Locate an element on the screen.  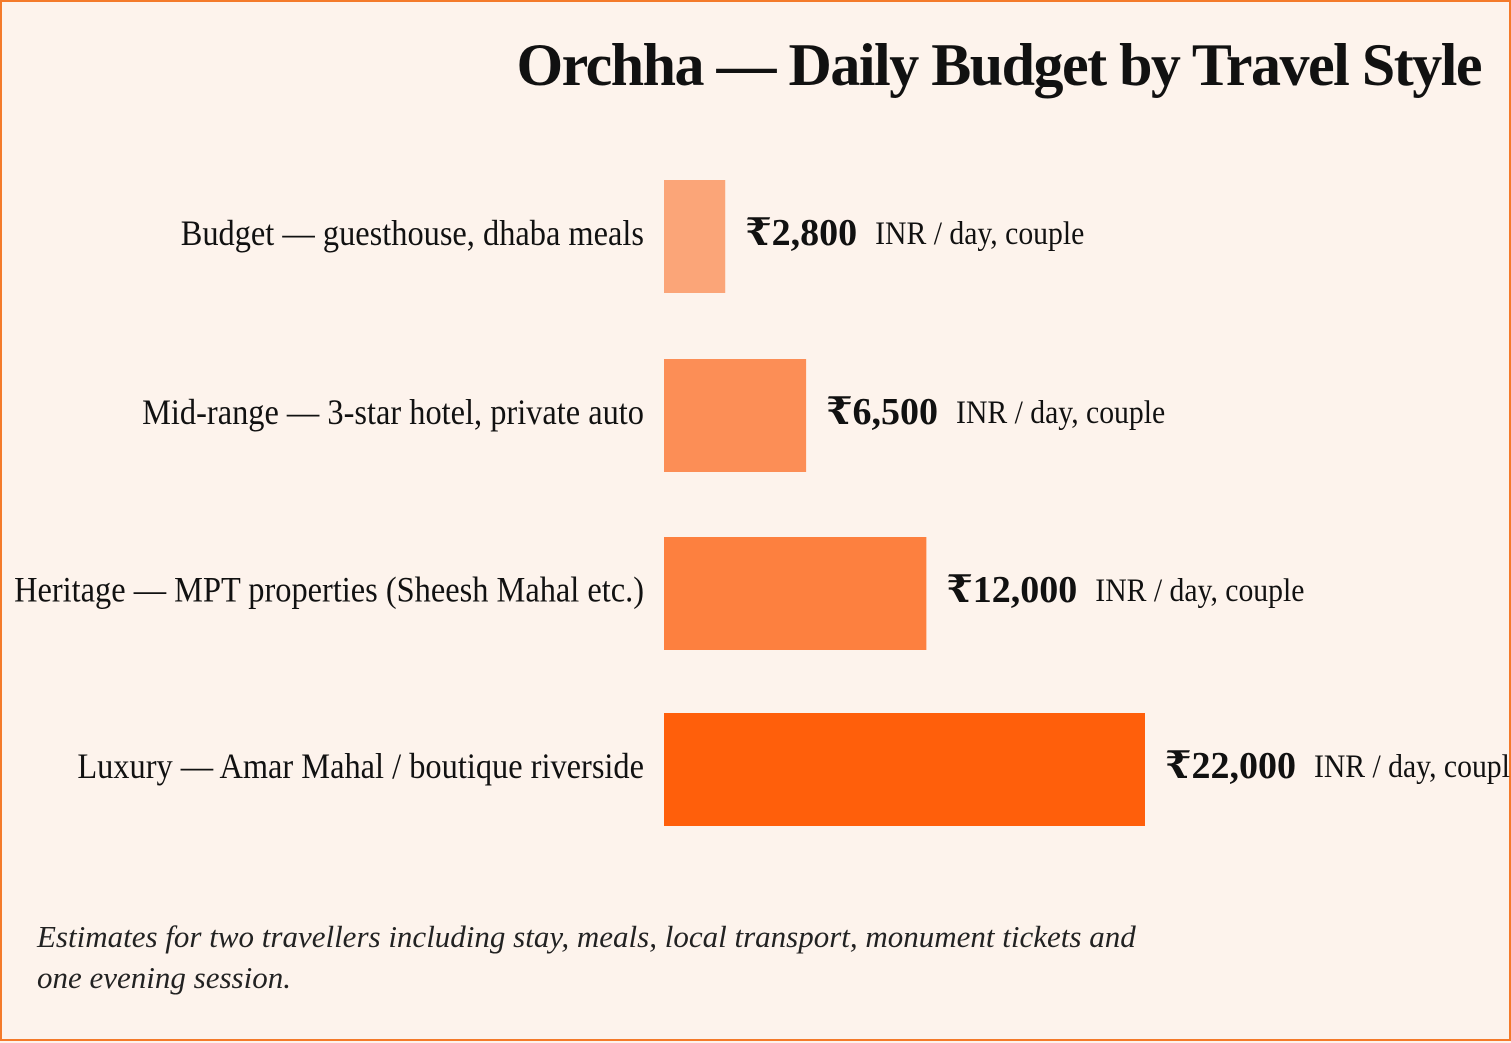
chart-title: Orchha — Daily Budget by Travel Style is located at coordinates (999, 65).